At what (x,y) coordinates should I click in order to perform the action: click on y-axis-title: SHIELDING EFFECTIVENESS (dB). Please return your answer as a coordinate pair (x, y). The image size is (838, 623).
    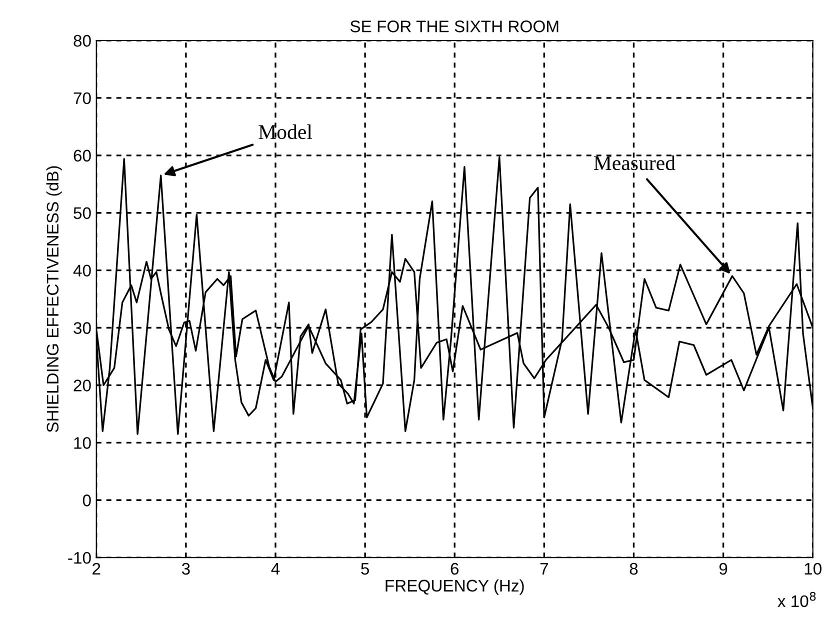
    Looking at the image, I should click on (54, 299).